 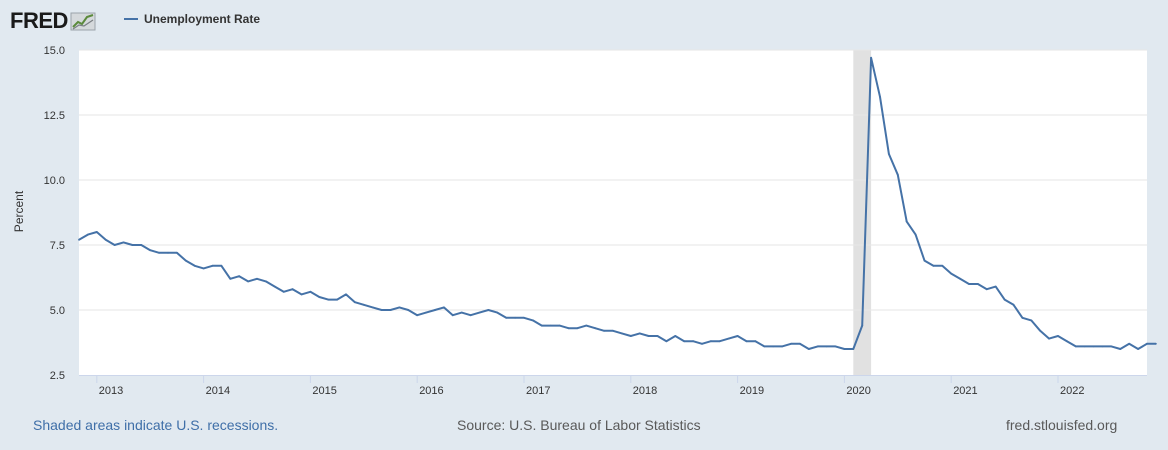 What do you see at coordinates (57, 246) in the screenshot?
I see `y-tick-label: 7.5` at bounding box center [57, 246].